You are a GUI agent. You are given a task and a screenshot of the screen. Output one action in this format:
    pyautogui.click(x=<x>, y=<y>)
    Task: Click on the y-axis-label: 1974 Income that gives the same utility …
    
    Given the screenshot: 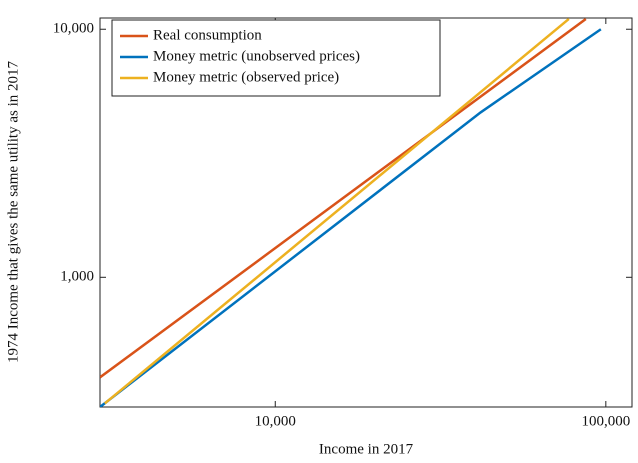 What is the action you would take?
    pyautogui.click(x=13, y=211)
    